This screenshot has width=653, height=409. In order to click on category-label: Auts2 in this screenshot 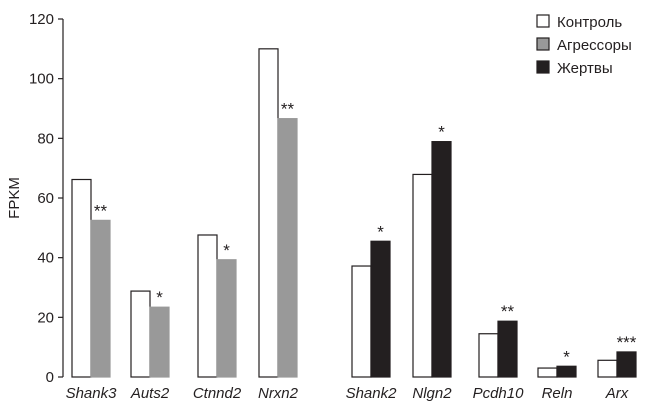, I will do `click(150, 393)`.